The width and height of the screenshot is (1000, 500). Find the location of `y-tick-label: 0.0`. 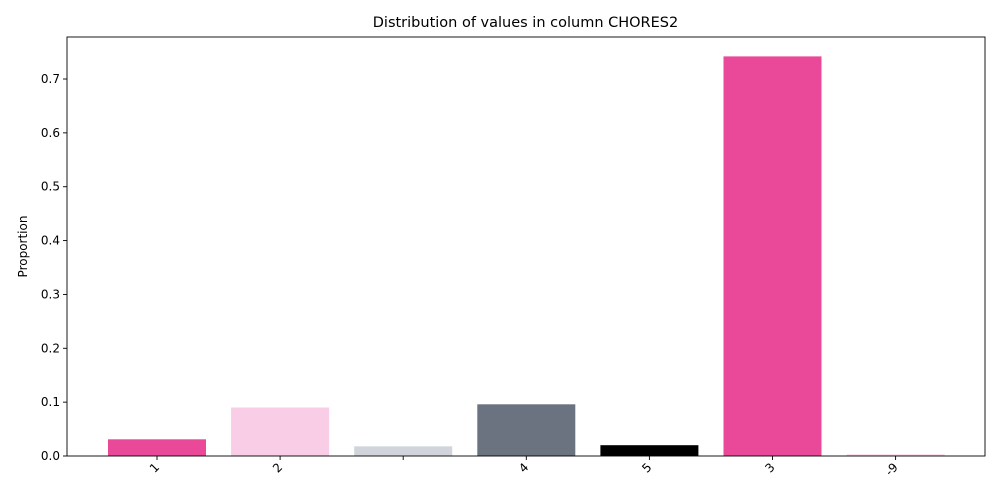

y-tick-label: 0.0 is located at coordinates (50, 456).